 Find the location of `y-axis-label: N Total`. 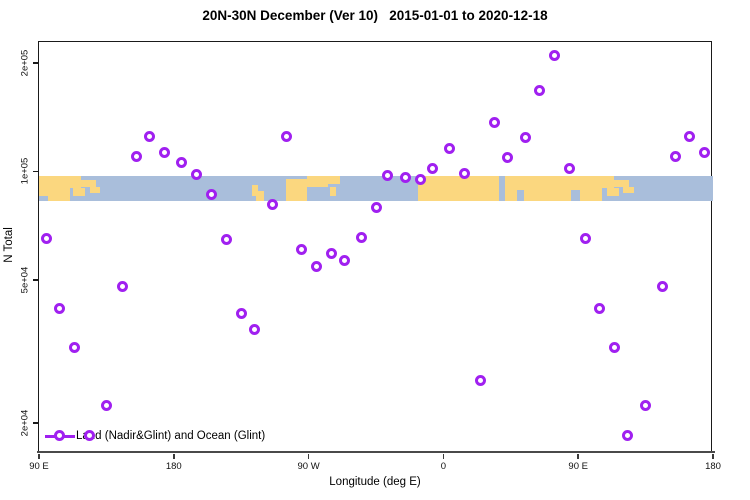

y-axis-label: N Total is located at coordinates (9, 245).